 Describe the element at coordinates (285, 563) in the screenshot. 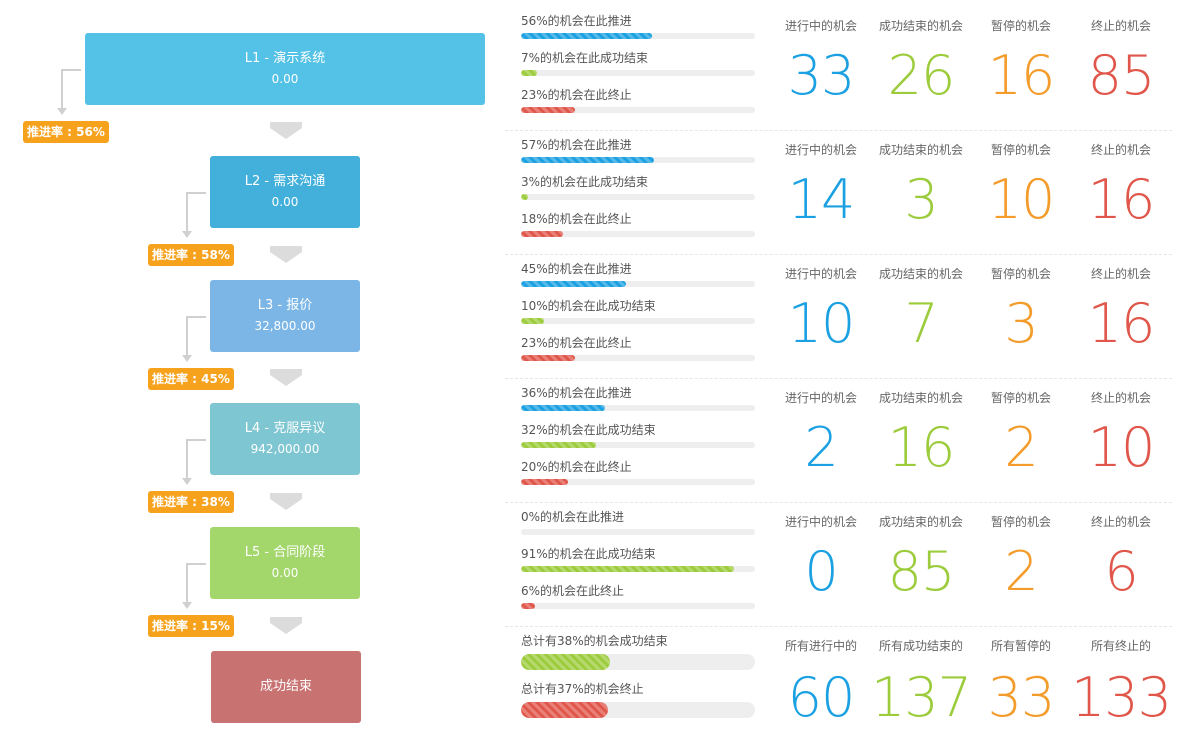

I see `funnel-stage-l5: L5 - 合同阶段 0.00` at that location.